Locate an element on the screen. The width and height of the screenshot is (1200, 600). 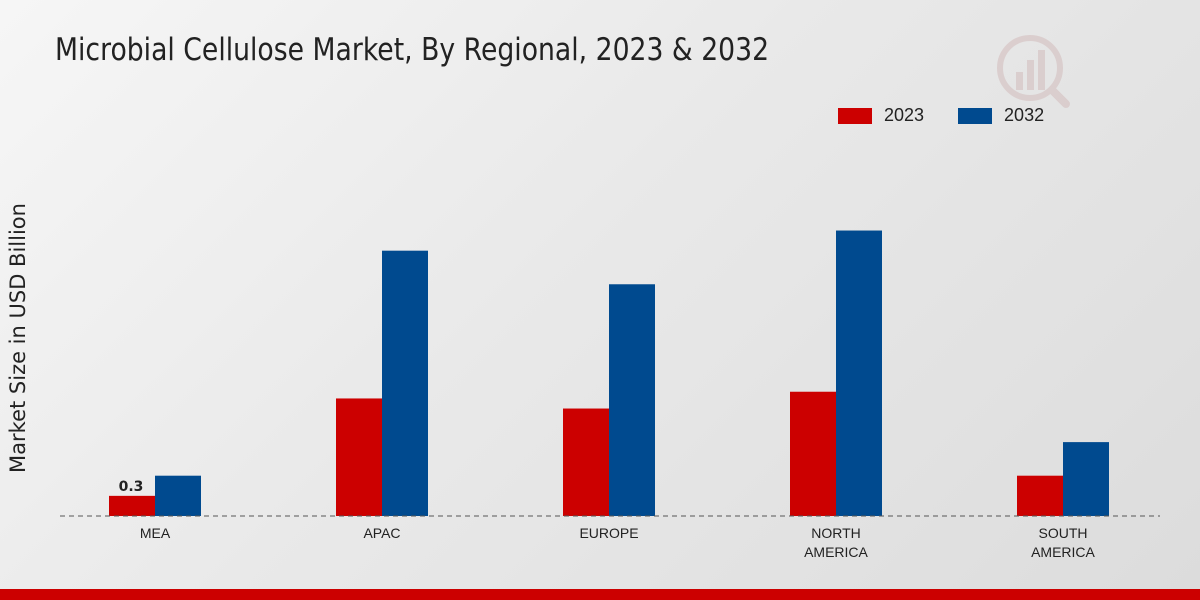
bar-2023-mea is located at coordinates (132, 505).